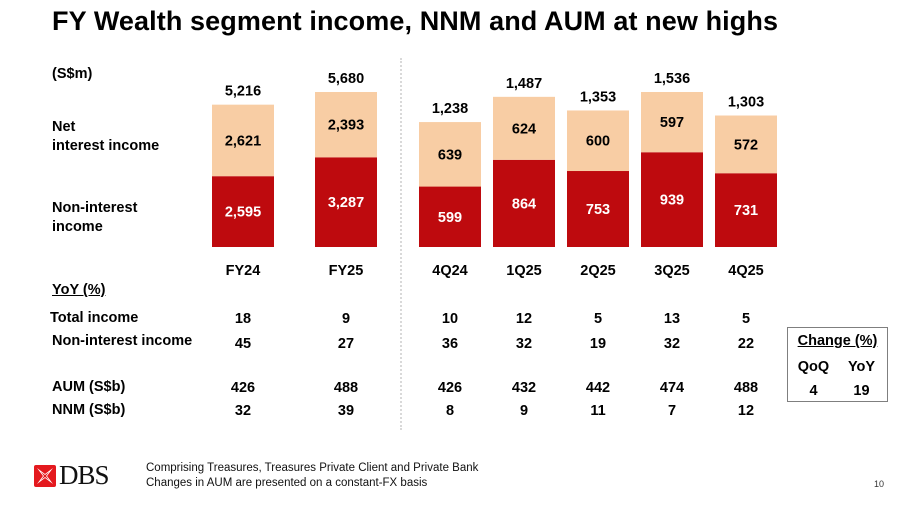 The height and width of the screenshot is (505, 904). Describe the element at coordinates (598, 388) in the screenshot. I see `table-cell: 442` at that location.